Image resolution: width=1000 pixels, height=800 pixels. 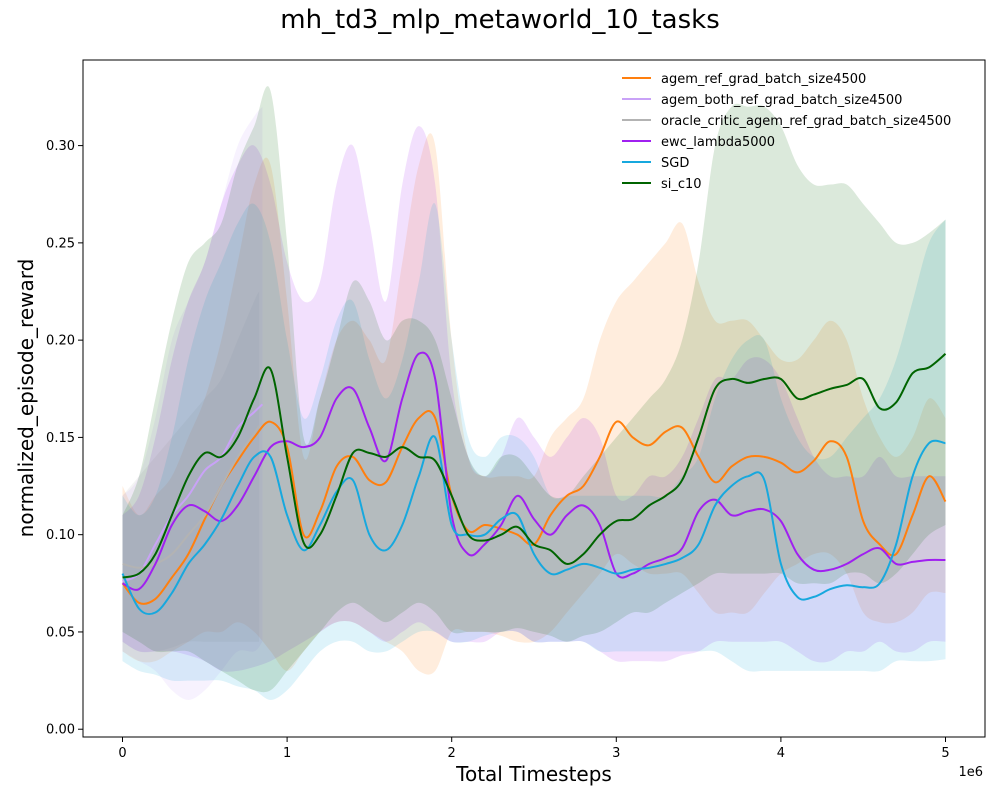 What do you see at coordinates (500, 20) in the screenshot?
I see `chart-title: mh_td3_mlp_metaworld_10_tasks` at bounding box center [500, 20].